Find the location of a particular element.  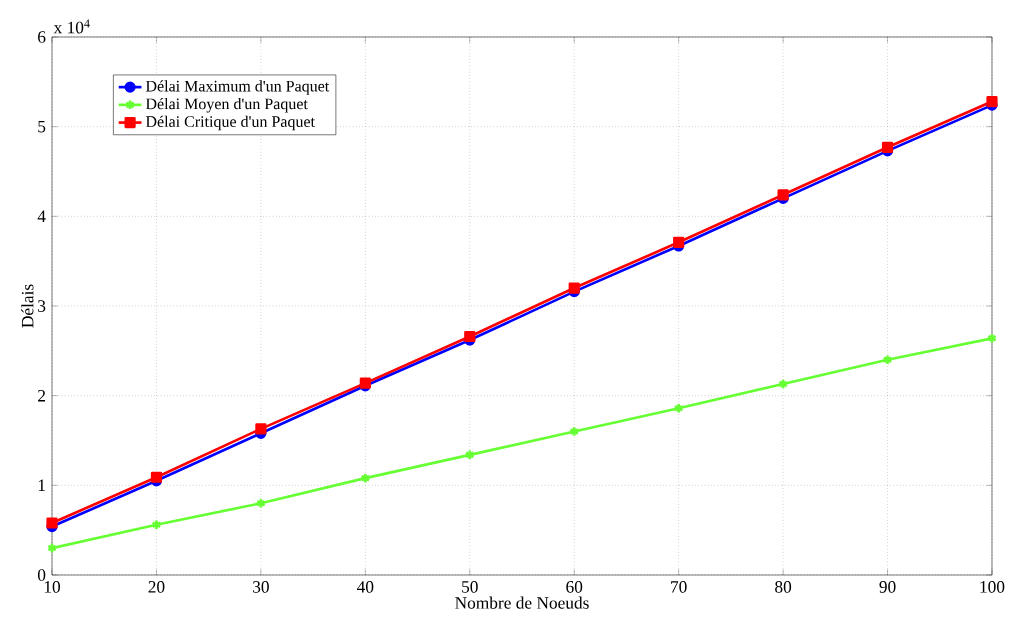

x-tick-label: 40 is located at coordinates (365, 587).